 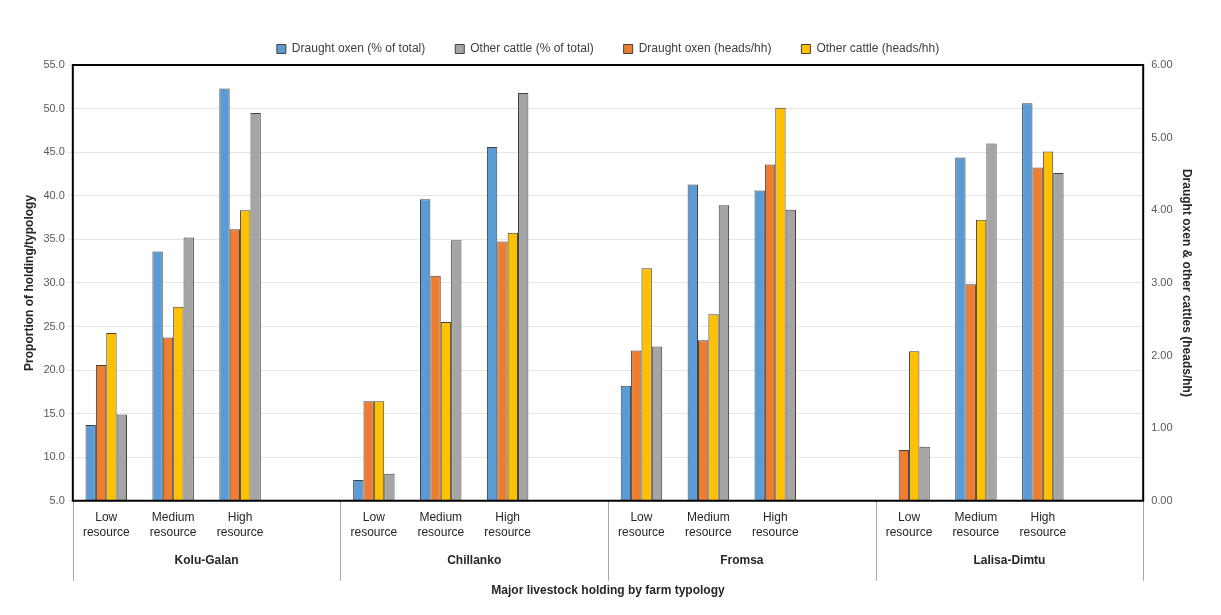 What do you see at coordinates (57, 499) in the screenshot?
I see `y-tick-label: 5.0` at bounding box center [57, 499].